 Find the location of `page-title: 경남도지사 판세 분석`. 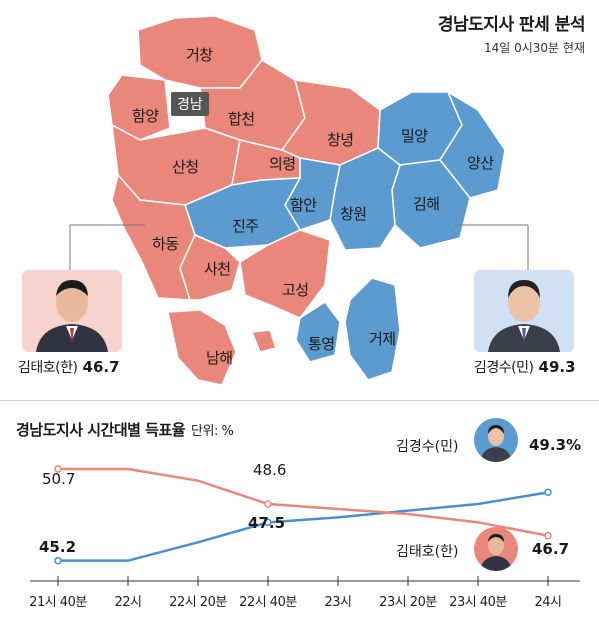

page-title: 경남도지사 판세 분석 is located at coordinates (511, 25).